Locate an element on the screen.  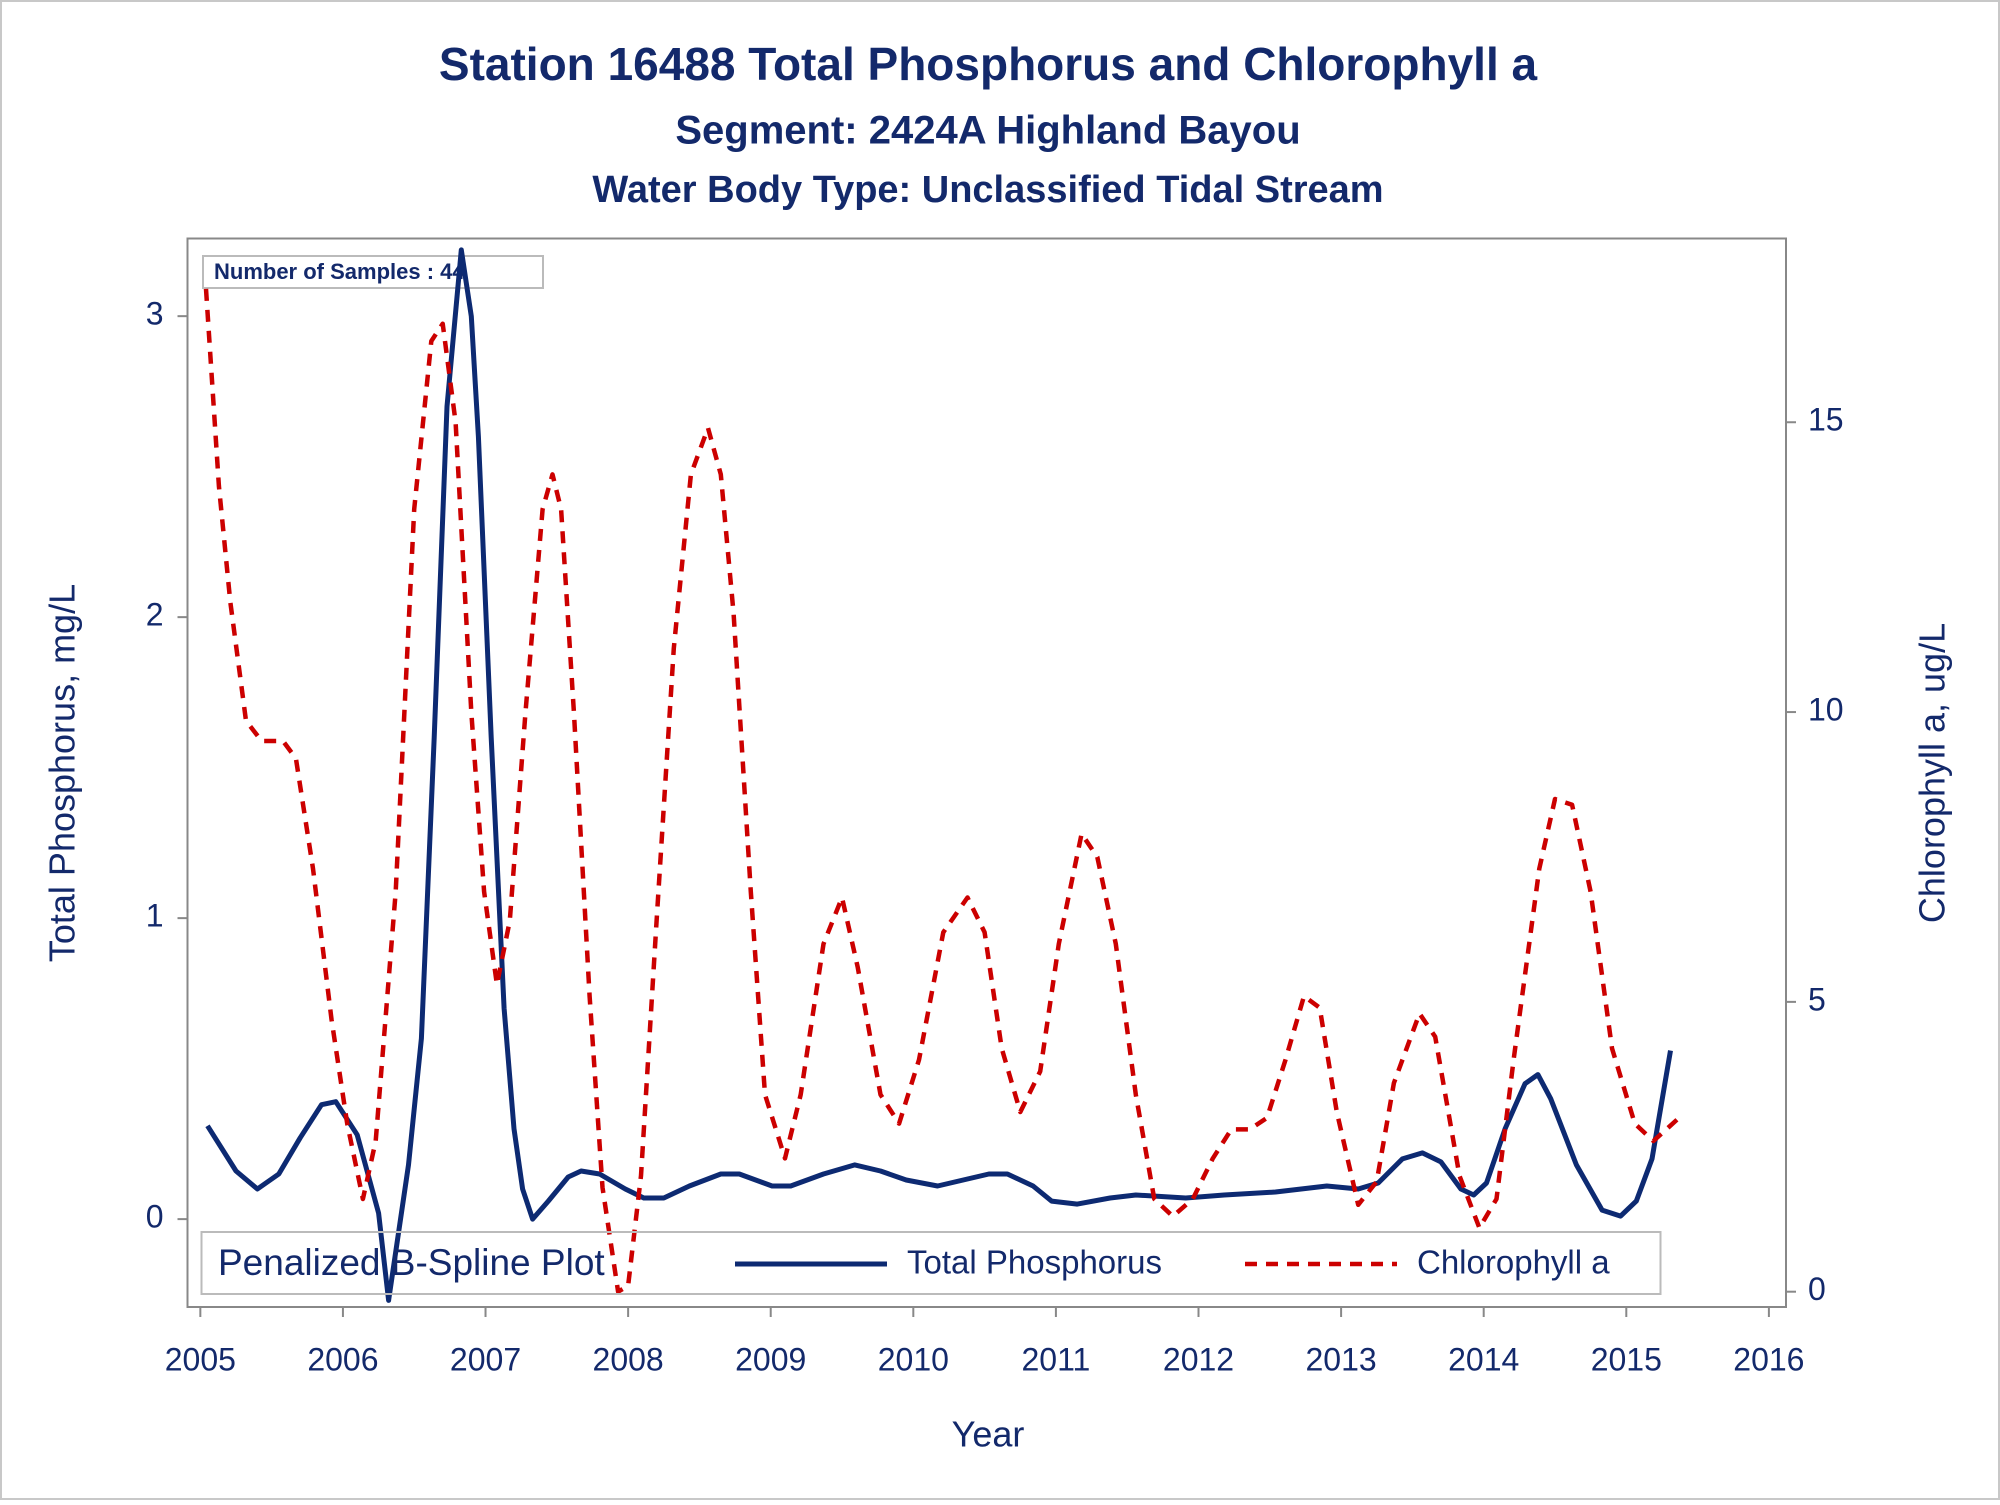
x-tick-label: 2005 is located at coordinates (200, 1359).